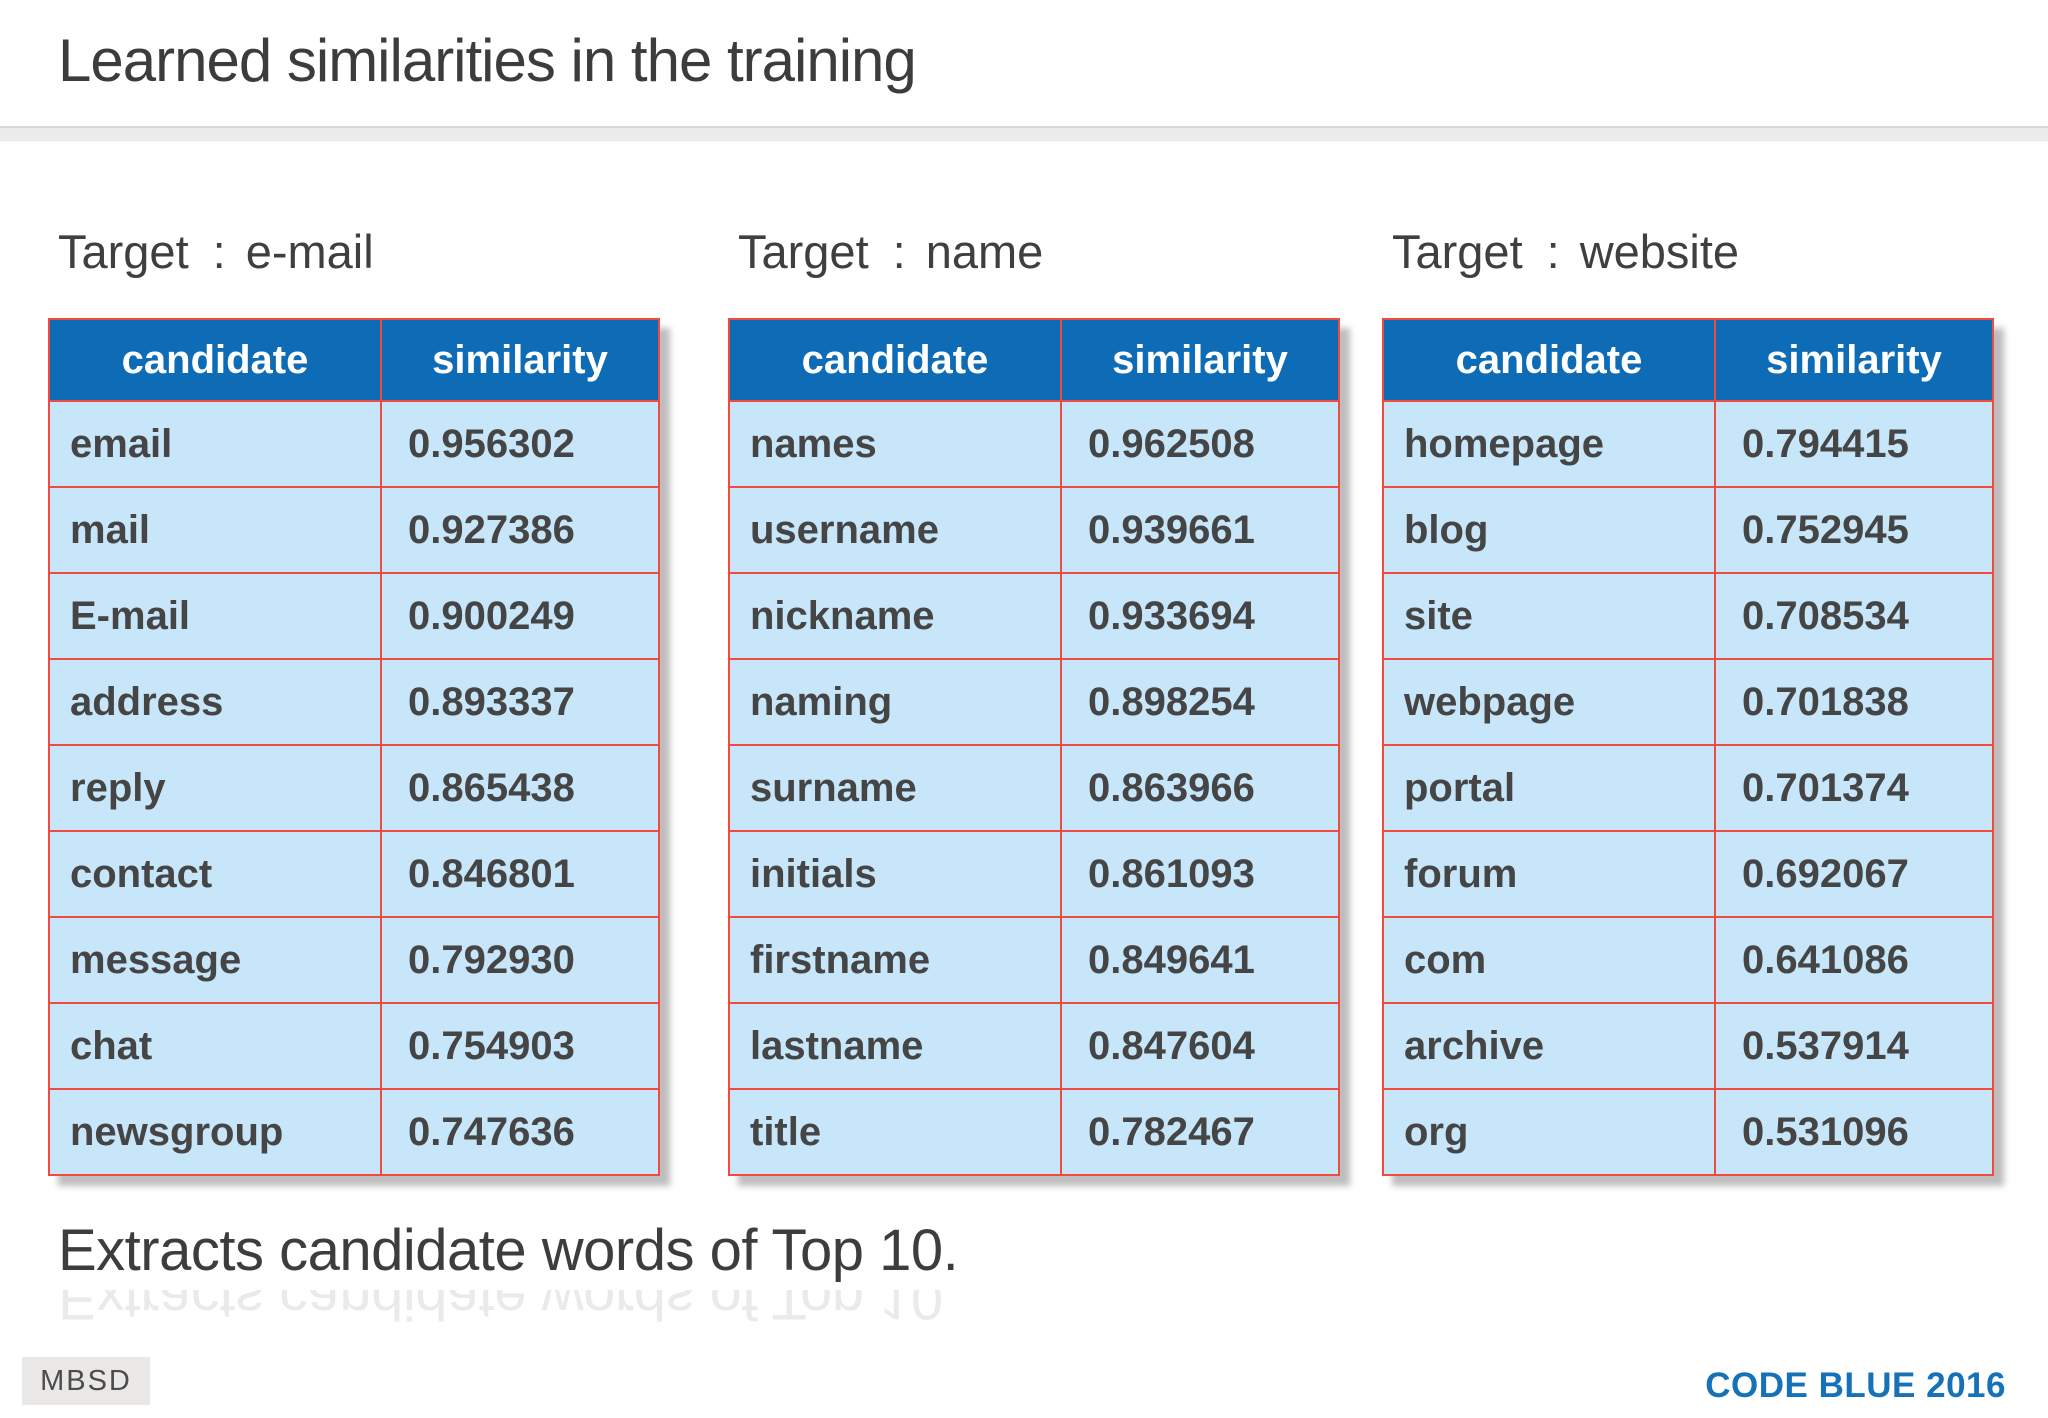 The height and width of the screenshot is (1418, 2048). What do you see at coordinates (215, 960) in the screenshot?
I see `candidate-cell: message` at bounding box center [215, 960].